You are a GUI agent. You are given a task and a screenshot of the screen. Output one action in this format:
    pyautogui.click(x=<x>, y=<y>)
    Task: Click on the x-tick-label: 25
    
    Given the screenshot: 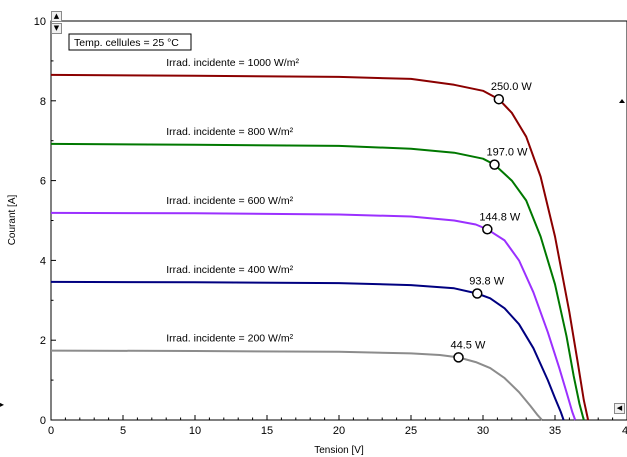 What is the action you would take?
    pyautogui.click(x=411, y=431)
    